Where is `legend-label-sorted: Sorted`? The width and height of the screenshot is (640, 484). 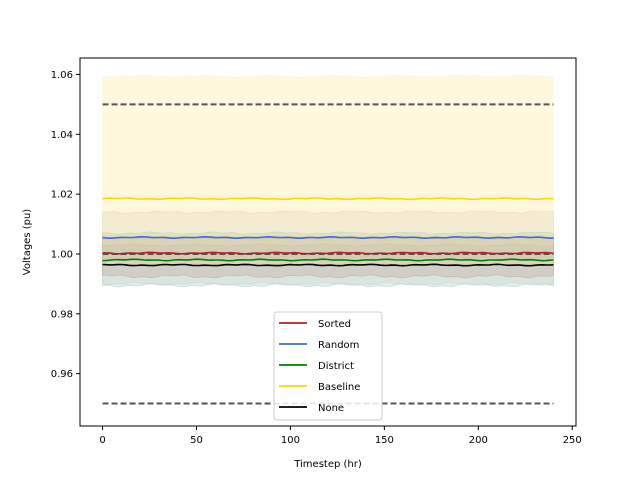
legend-label-sorted: Sorted is located at coordinates (334, 324).